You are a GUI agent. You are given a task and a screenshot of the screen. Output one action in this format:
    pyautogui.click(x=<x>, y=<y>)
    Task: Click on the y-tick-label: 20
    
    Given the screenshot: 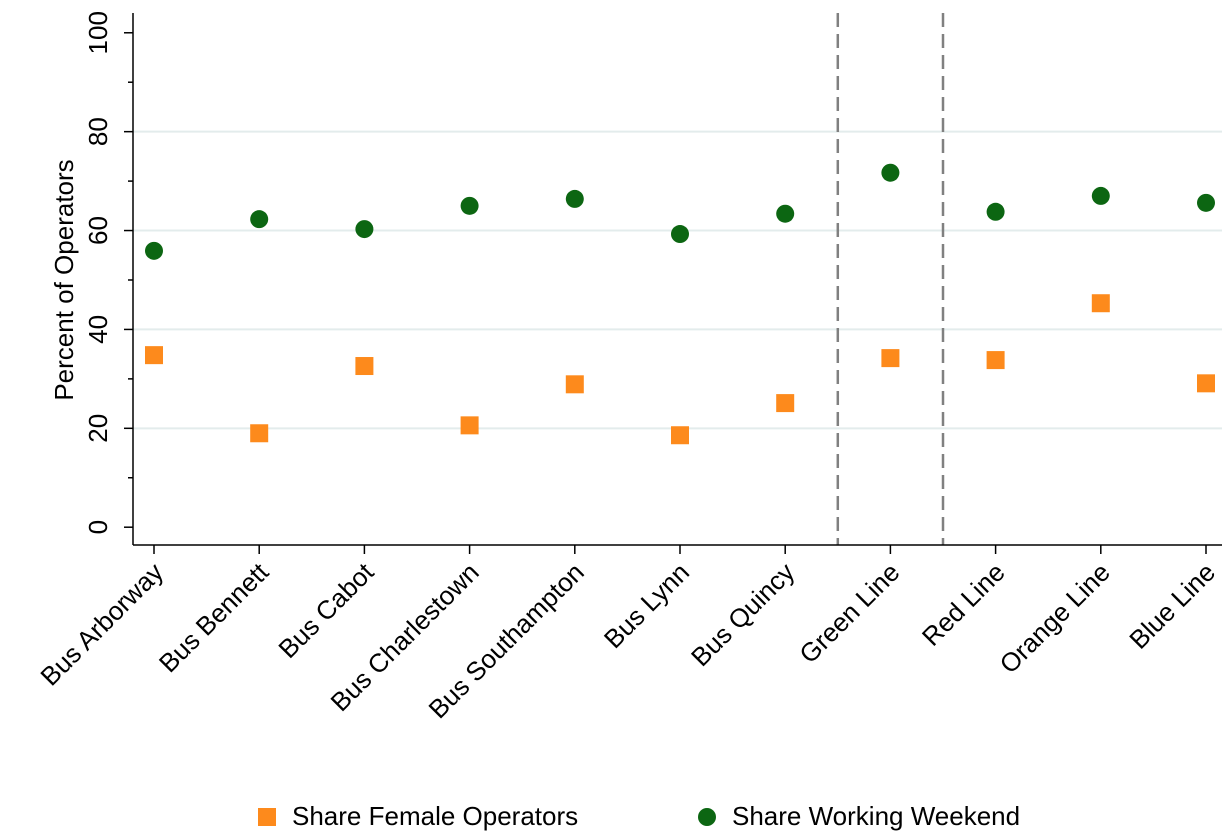 What is the action you would take?
    pyautogui.click(x=98, y=428)
    